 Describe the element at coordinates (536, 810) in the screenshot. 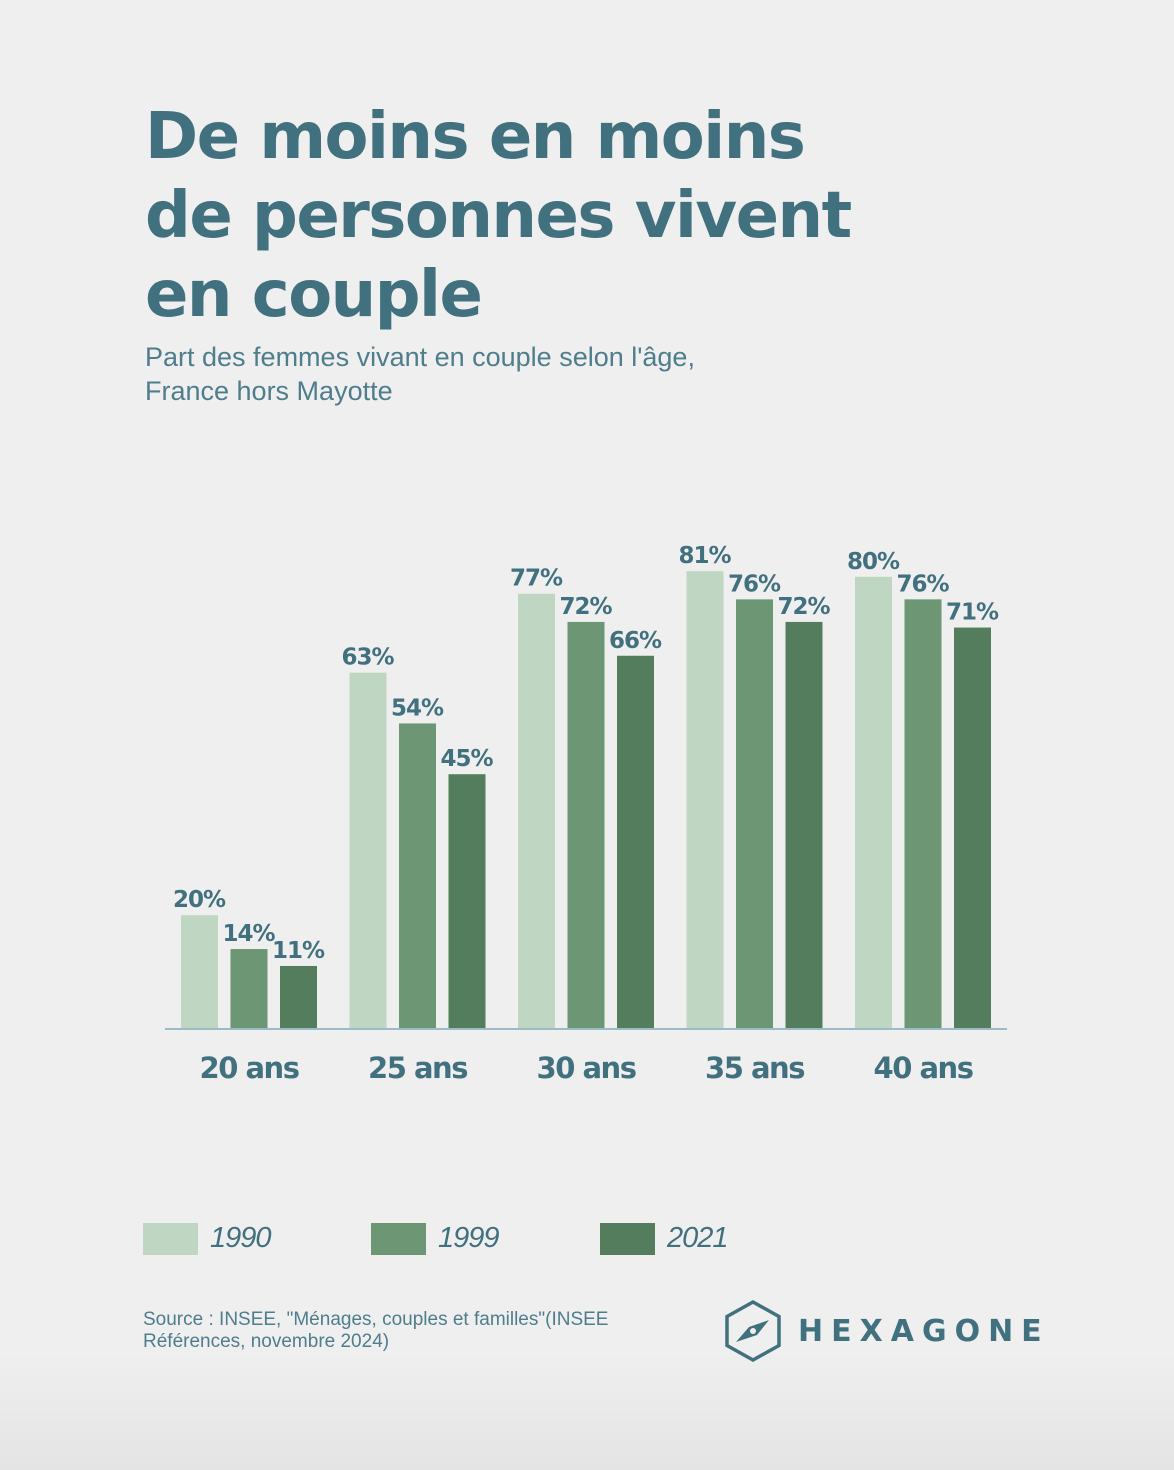

I see `bar-1990-30-ans` at that location.